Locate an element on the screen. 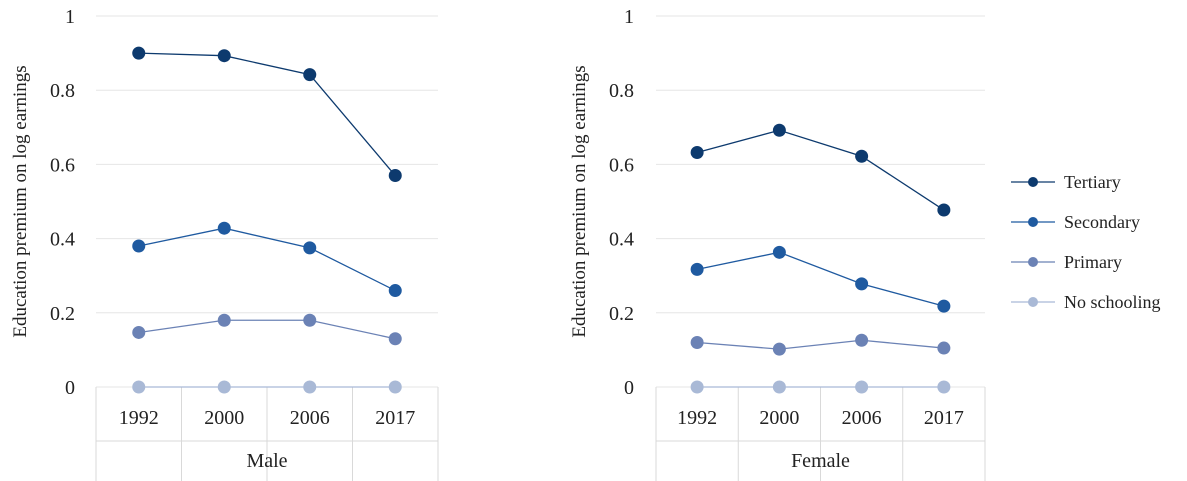  legend-item-tertiary: Tertiary is located at coordinates (1066, 182).